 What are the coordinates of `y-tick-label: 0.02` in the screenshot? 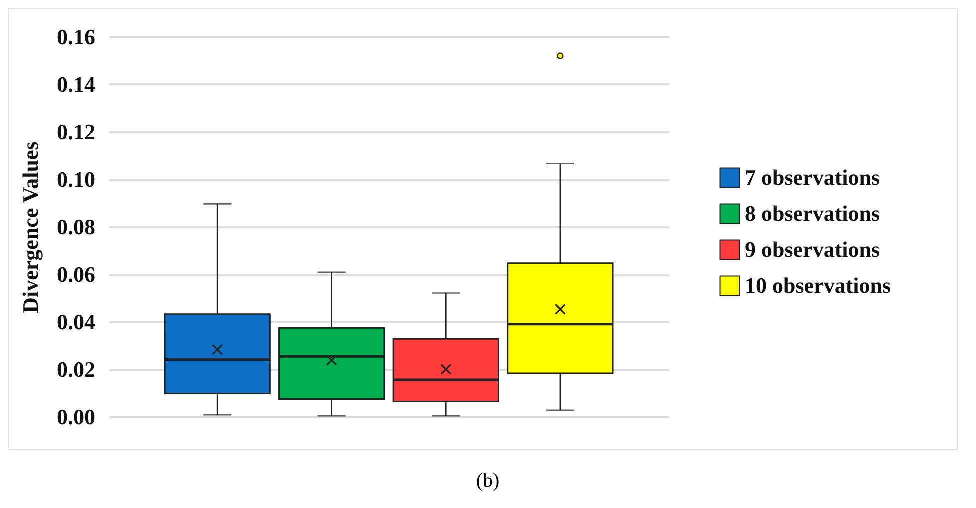 It's located at (76, 369).